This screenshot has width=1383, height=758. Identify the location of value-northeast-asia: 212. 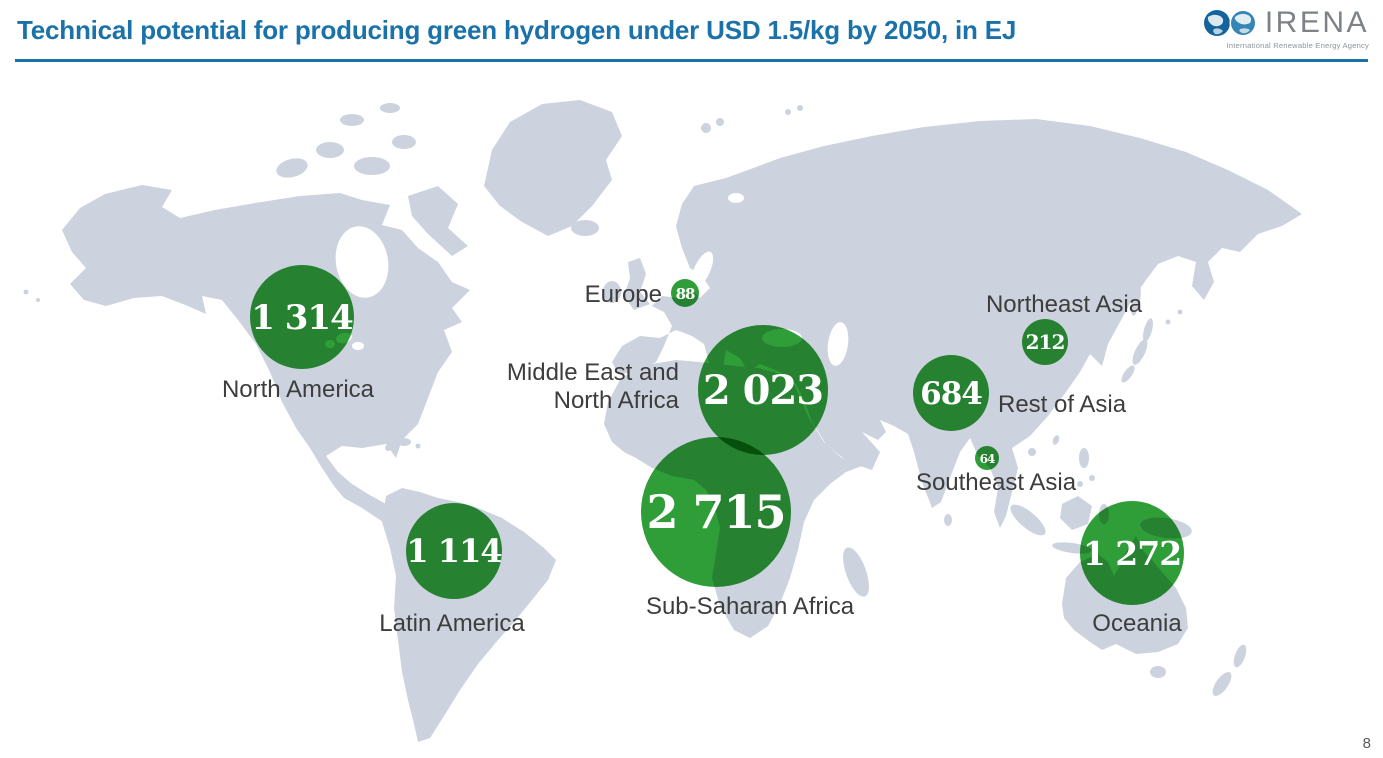
(1045, 342).